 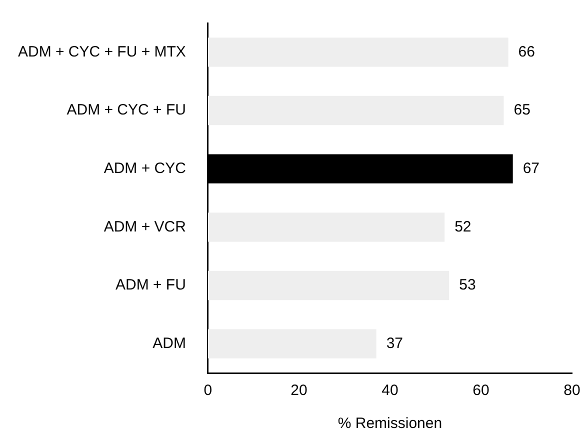 I want to click on y-tick-label: ADM + VCR, so click(x=145, y=227).